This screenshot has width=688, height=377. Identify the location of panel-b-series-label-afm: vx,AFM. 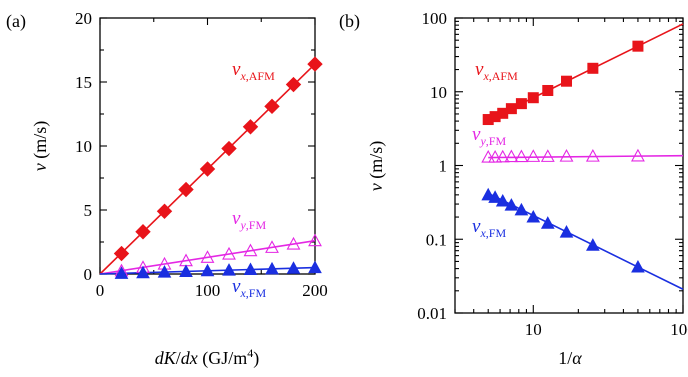
(496, 71).